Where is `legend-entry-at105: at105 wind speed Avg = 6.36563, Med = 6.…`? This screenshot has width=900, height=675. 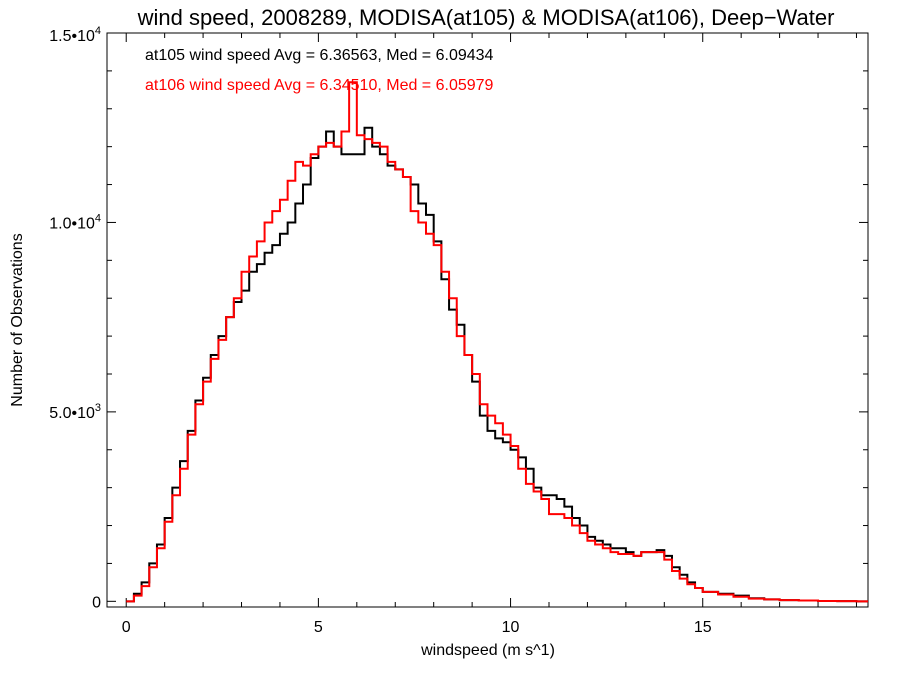 legend-entry-at105: at105 wind speed Avg = 6.36563, Med = 6.… is located at coordinates (319, 55).